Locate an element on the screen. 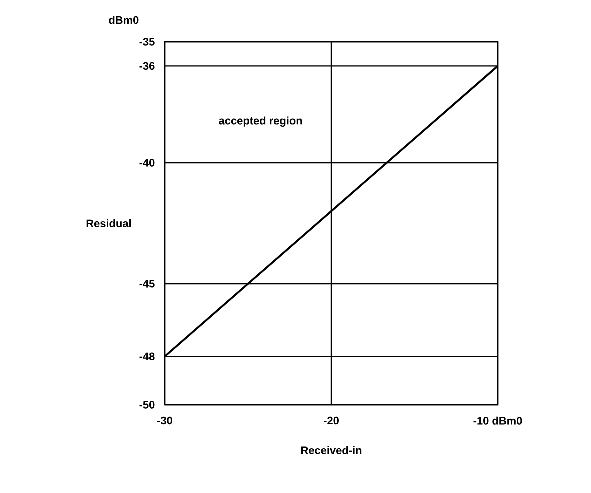  annotation: accepted region is located at coordinates (260, 121).